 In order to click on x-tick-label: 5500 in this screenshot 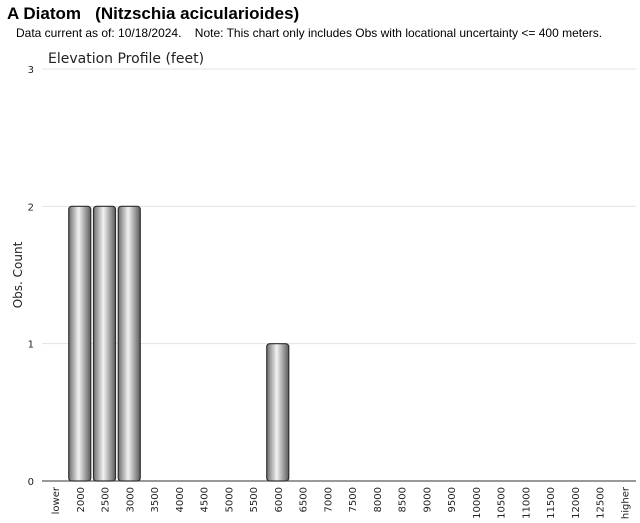, I will do `click(254, 499)`.